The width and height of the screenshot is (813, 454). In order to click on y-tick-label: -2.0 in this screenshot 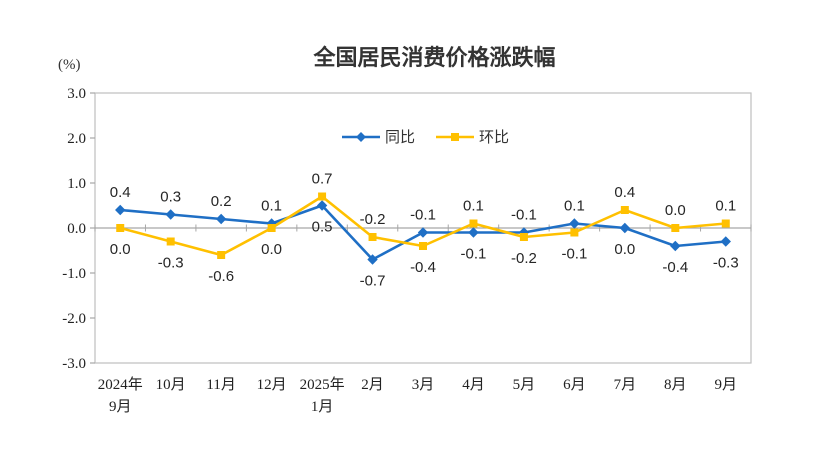, I will do `click(74, 319)`.